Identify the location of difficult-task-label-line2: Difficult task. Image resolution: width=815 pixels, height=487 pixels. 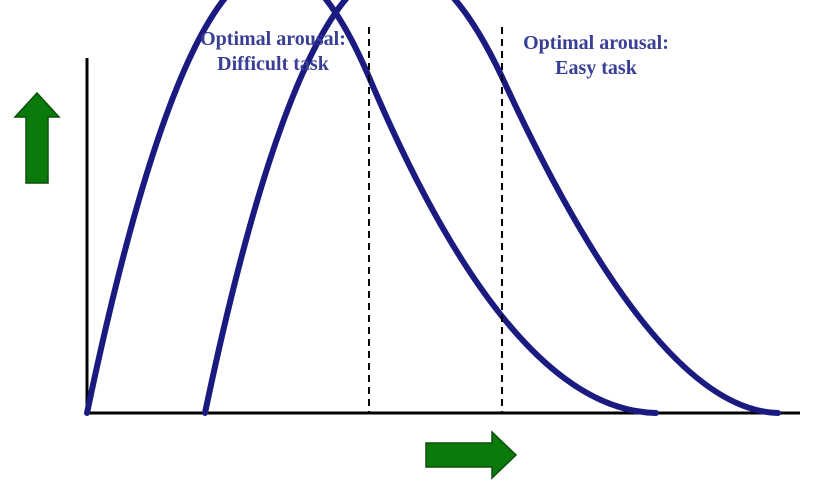
(273, 64).